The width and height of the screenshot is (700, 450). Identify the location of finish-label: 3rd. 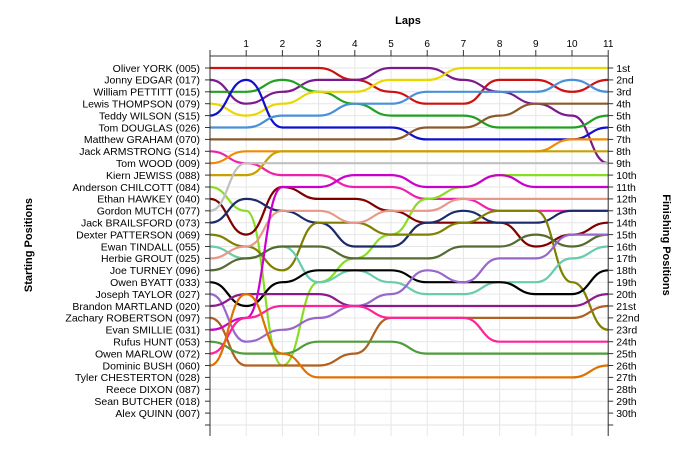
(623, 93).